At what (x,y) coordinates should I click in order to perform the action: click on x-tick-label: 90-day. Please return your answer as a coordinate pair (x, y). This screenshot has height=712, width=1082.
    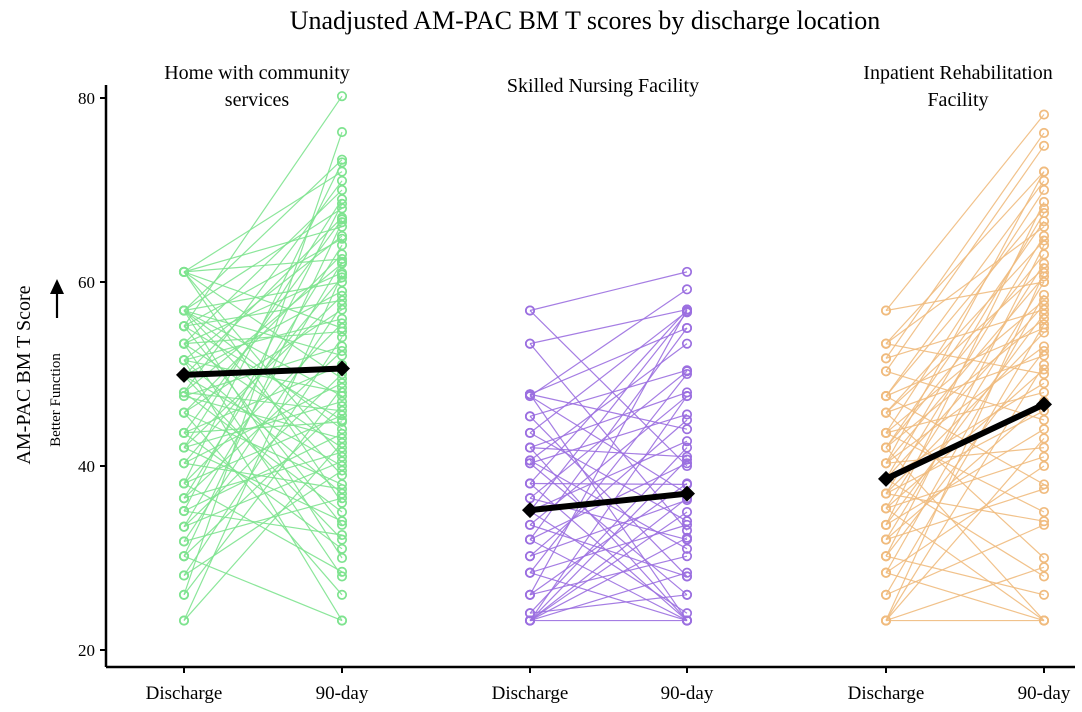
    Looking at the image, I should click on (687, 693).